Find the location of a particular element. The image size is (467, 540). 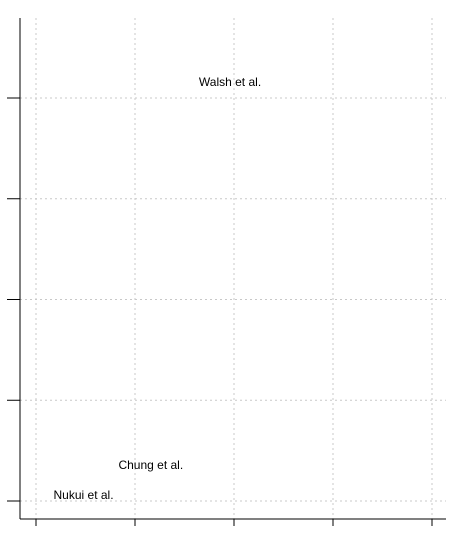

y-axis-ticks is located at coordinates (13, 299).